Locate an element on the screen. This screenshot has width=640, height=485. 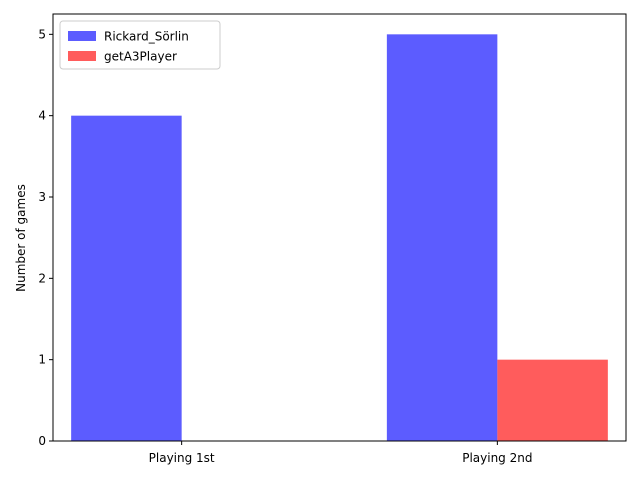
y-tick-label: 5 is located at coordinates (42, 34).